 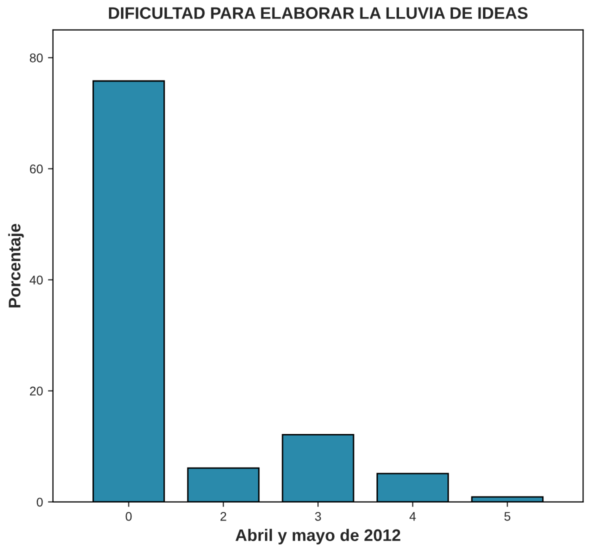 I want to click on y-axis-title: Porcentaje, so click(x=16, y=266).